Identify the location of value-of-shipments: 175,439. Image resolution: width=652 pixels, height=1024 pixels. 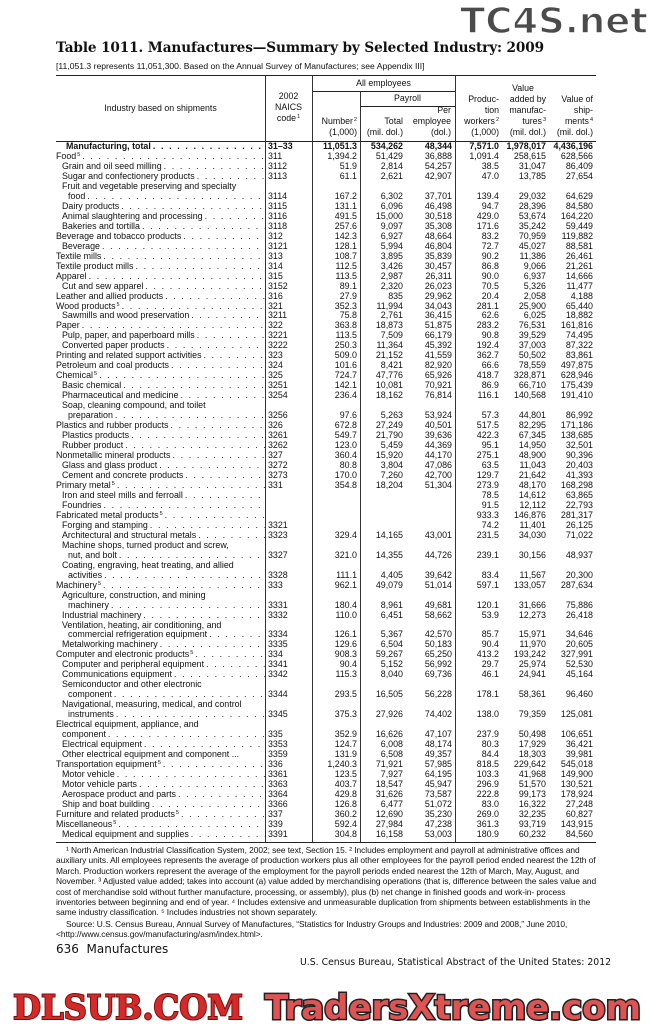
(576, 385).